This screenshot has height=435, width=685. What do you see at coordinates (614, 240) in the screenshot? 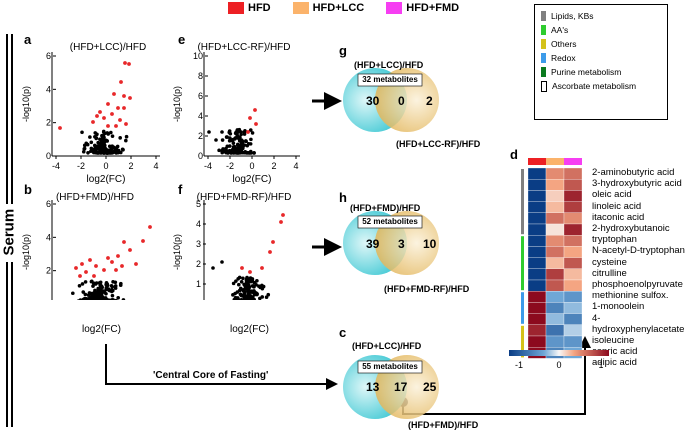
I see `metabolite-label: tryptophan` at bounding box center [614, 240].